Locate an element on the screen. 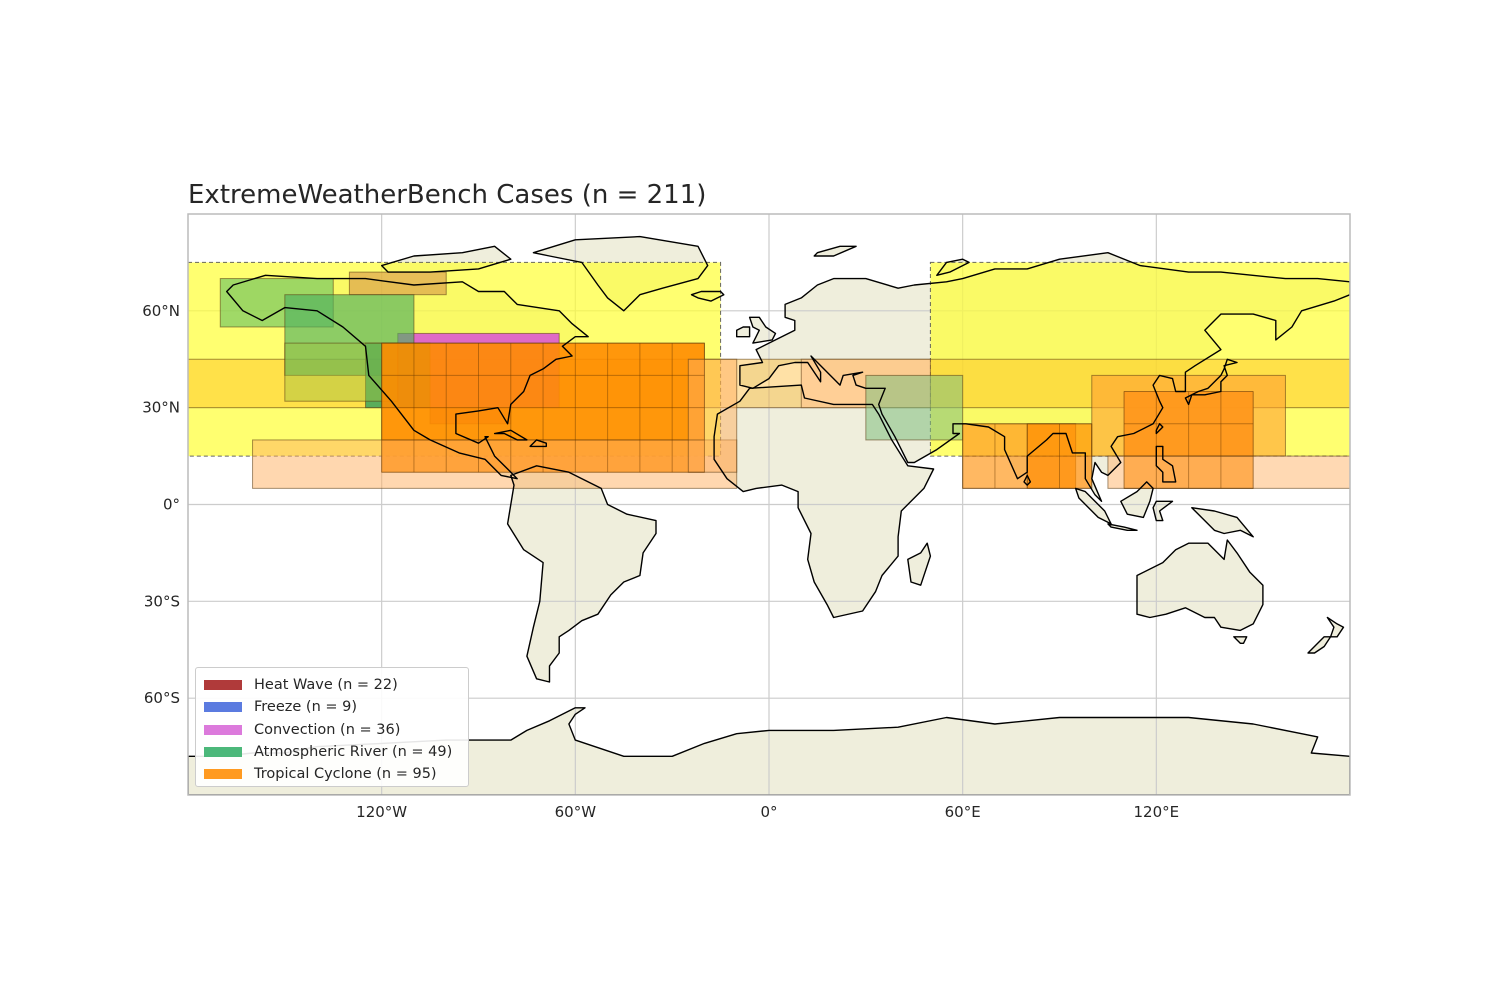 This screenshot has width=1500, height=1000. coastline-java is located at coordinates (1122, 527).